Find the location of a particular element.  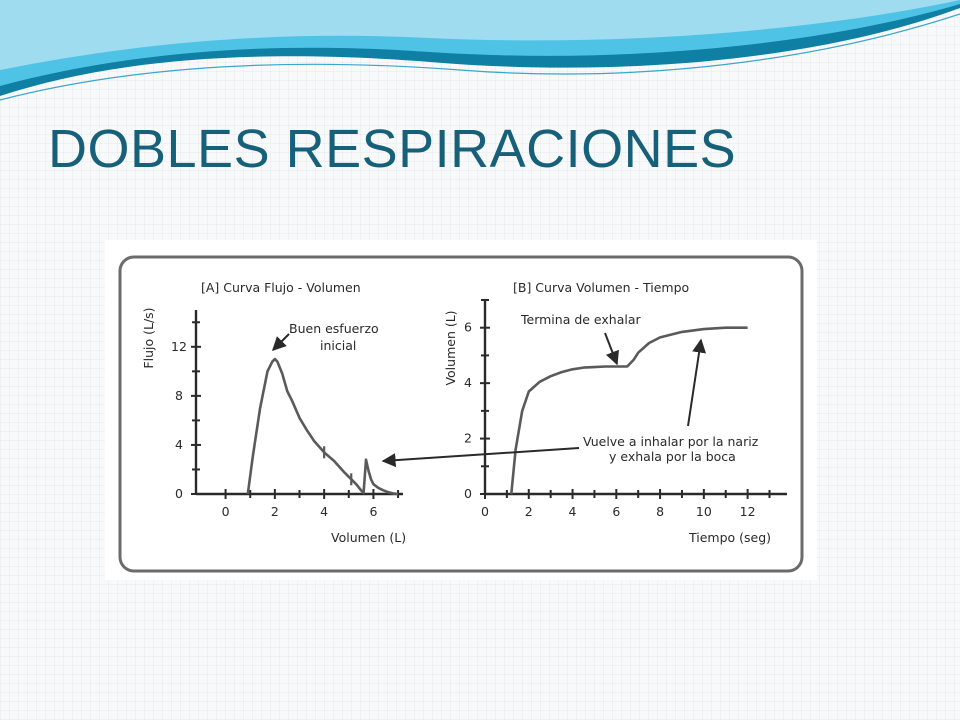

chart-a-y-tick-label: 8 is located at coordinates (179, 395).